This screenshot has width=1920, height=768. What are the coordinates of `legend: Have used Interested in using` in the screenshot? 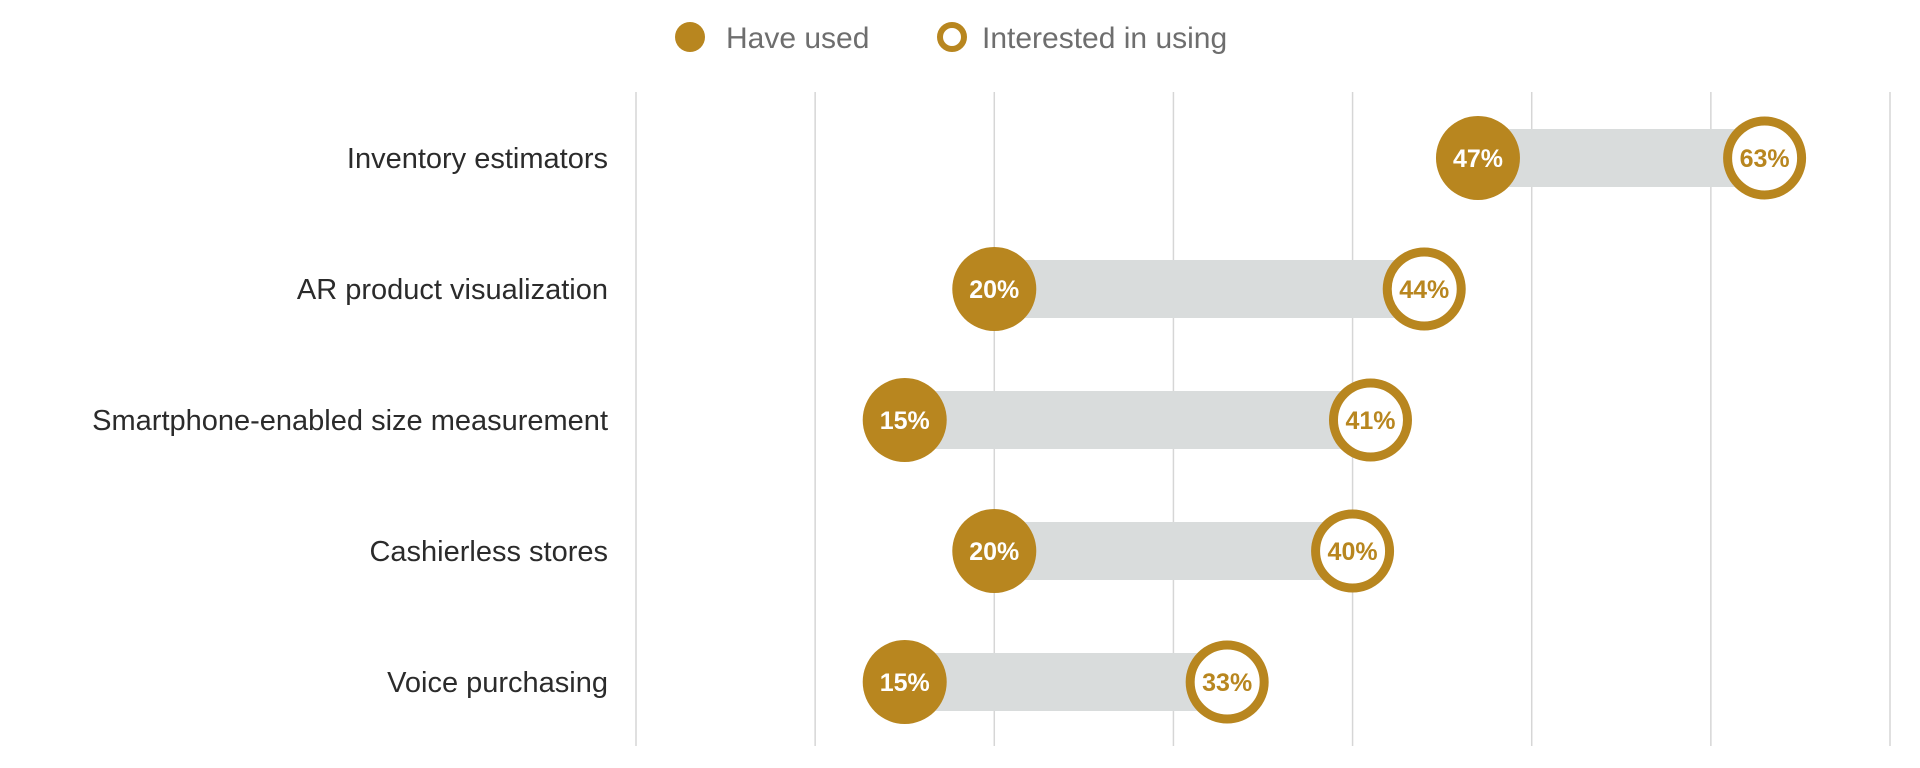 It's located at (951, 38).